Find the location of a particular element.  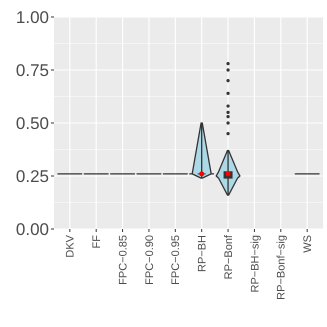

x-tick-label: RP−BH−sig is located at coordinates (255, 263).